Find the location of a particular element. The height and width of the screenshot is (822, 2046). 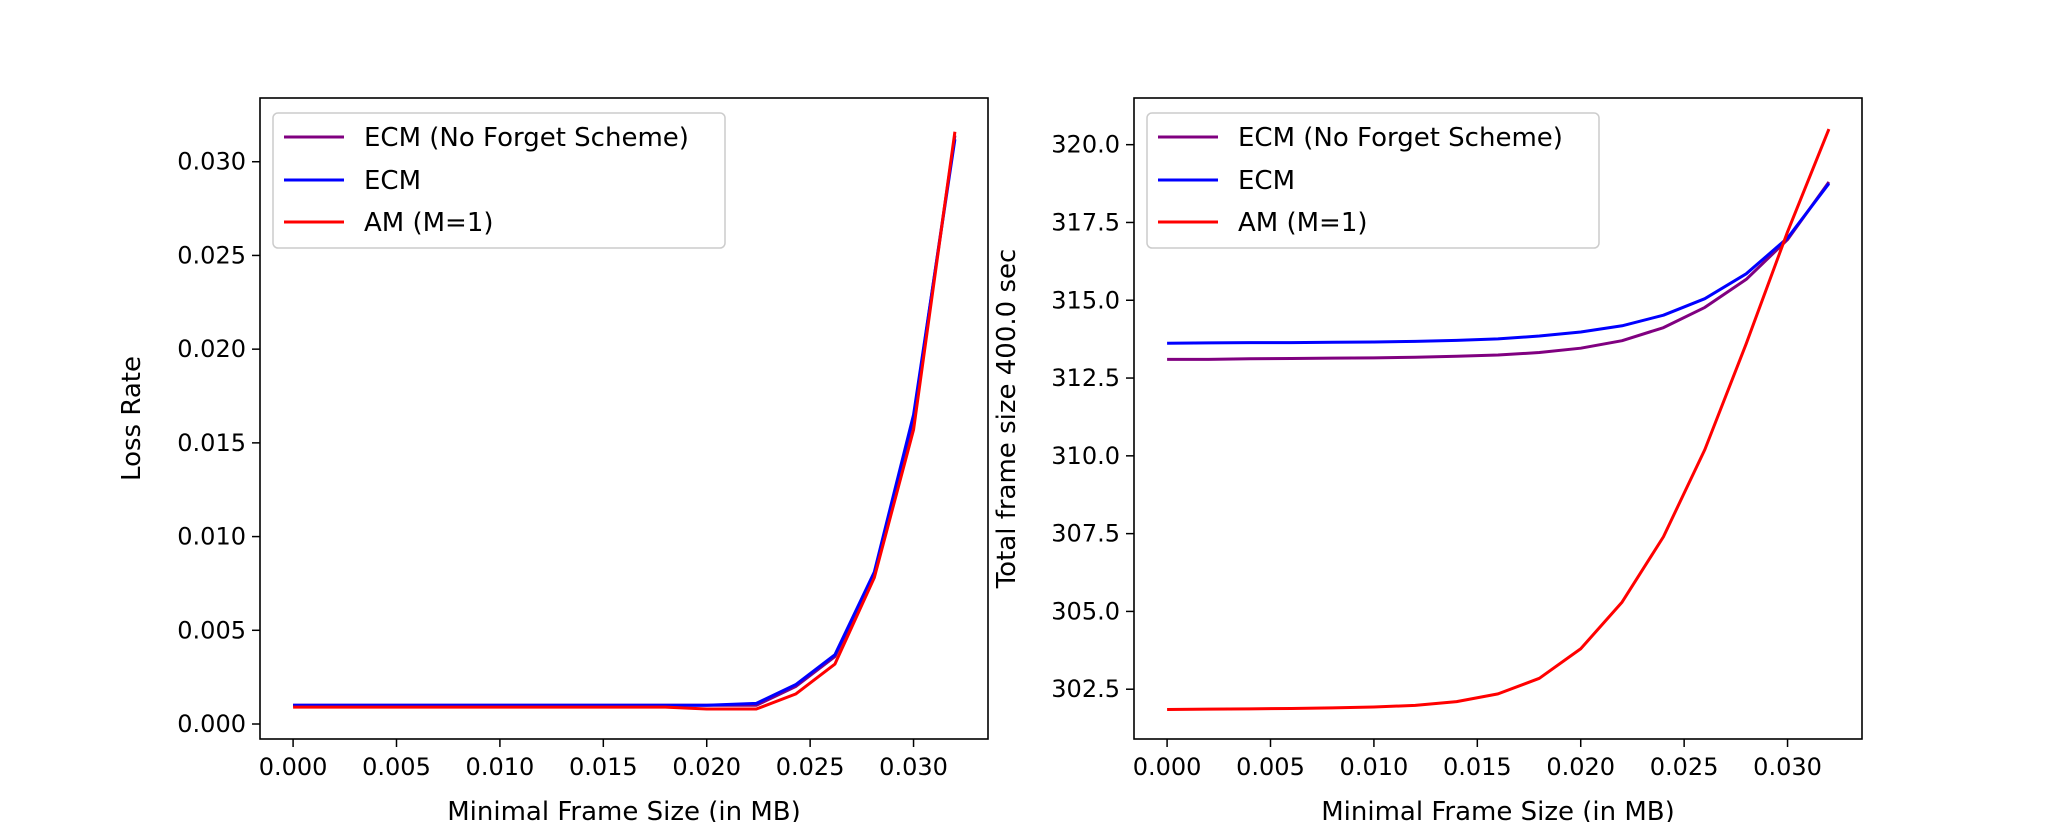

y-tick-label: 0.020 is located at coordinates (211, 349).